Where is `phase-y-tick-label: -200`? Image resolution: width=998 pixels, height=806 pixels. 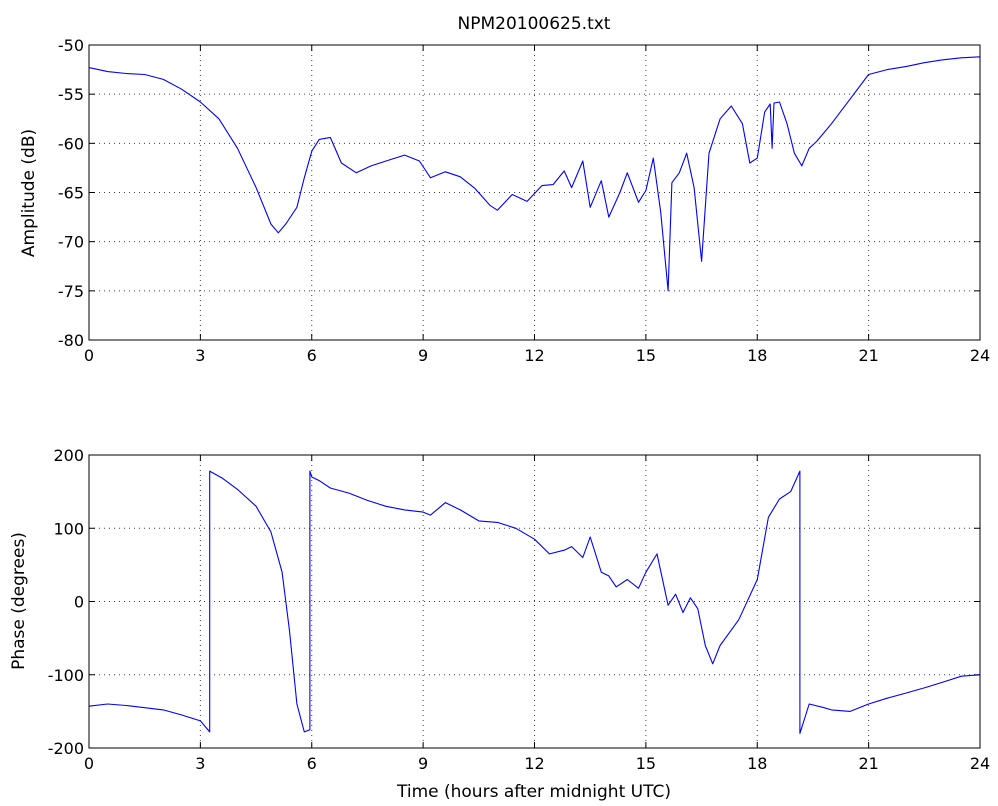 phase-y-tick-label: -200 is located at coordinates (66, 748).